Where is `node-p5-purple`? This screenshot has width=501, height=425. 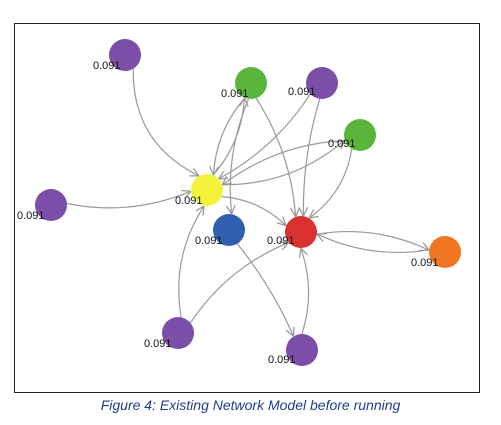
node-p5-purple is located at coordinates (302, 350).